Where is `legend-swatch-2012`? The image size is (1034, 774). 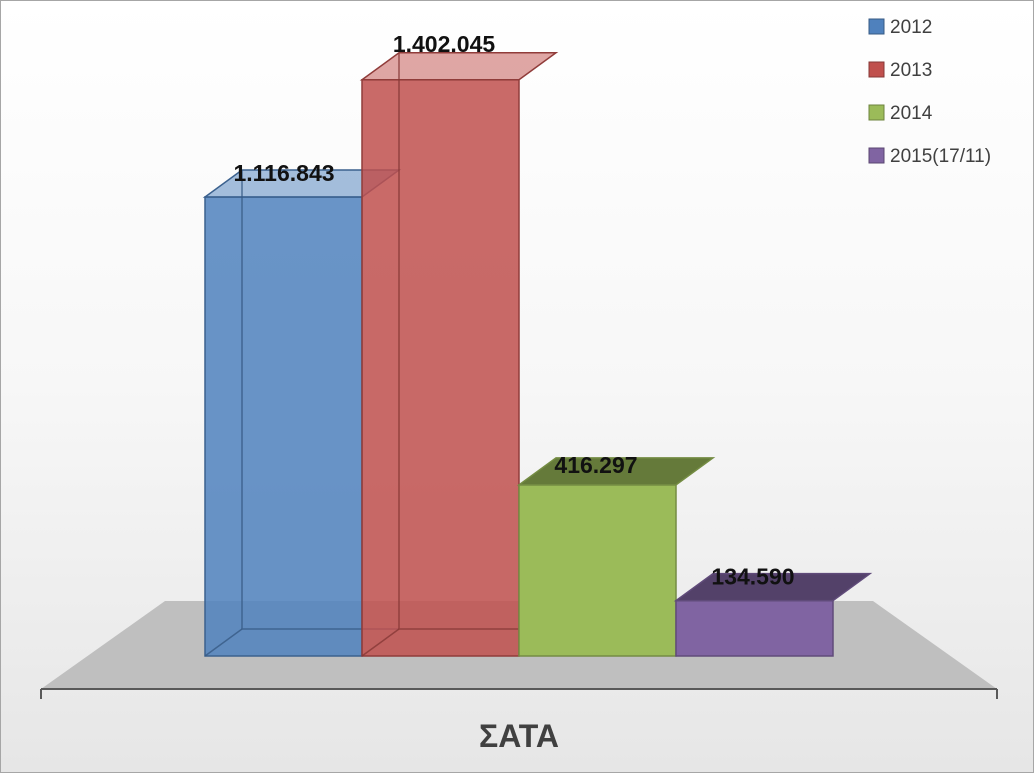
legend-swatch-2012 is located at coordinates (876, 26).